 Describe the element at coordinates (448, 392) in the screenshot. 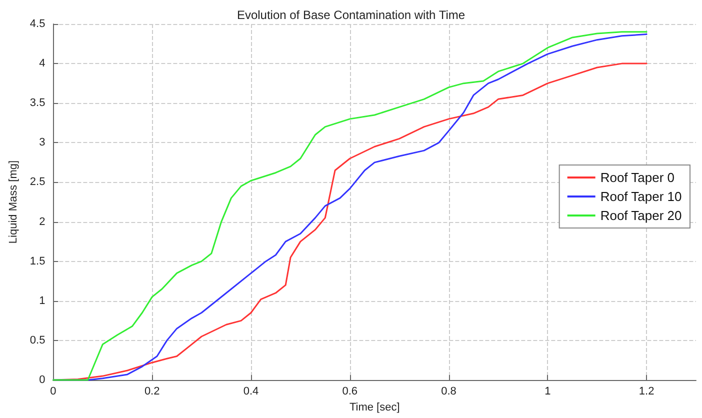

I see `x-tick-label: 0.8` at that location.